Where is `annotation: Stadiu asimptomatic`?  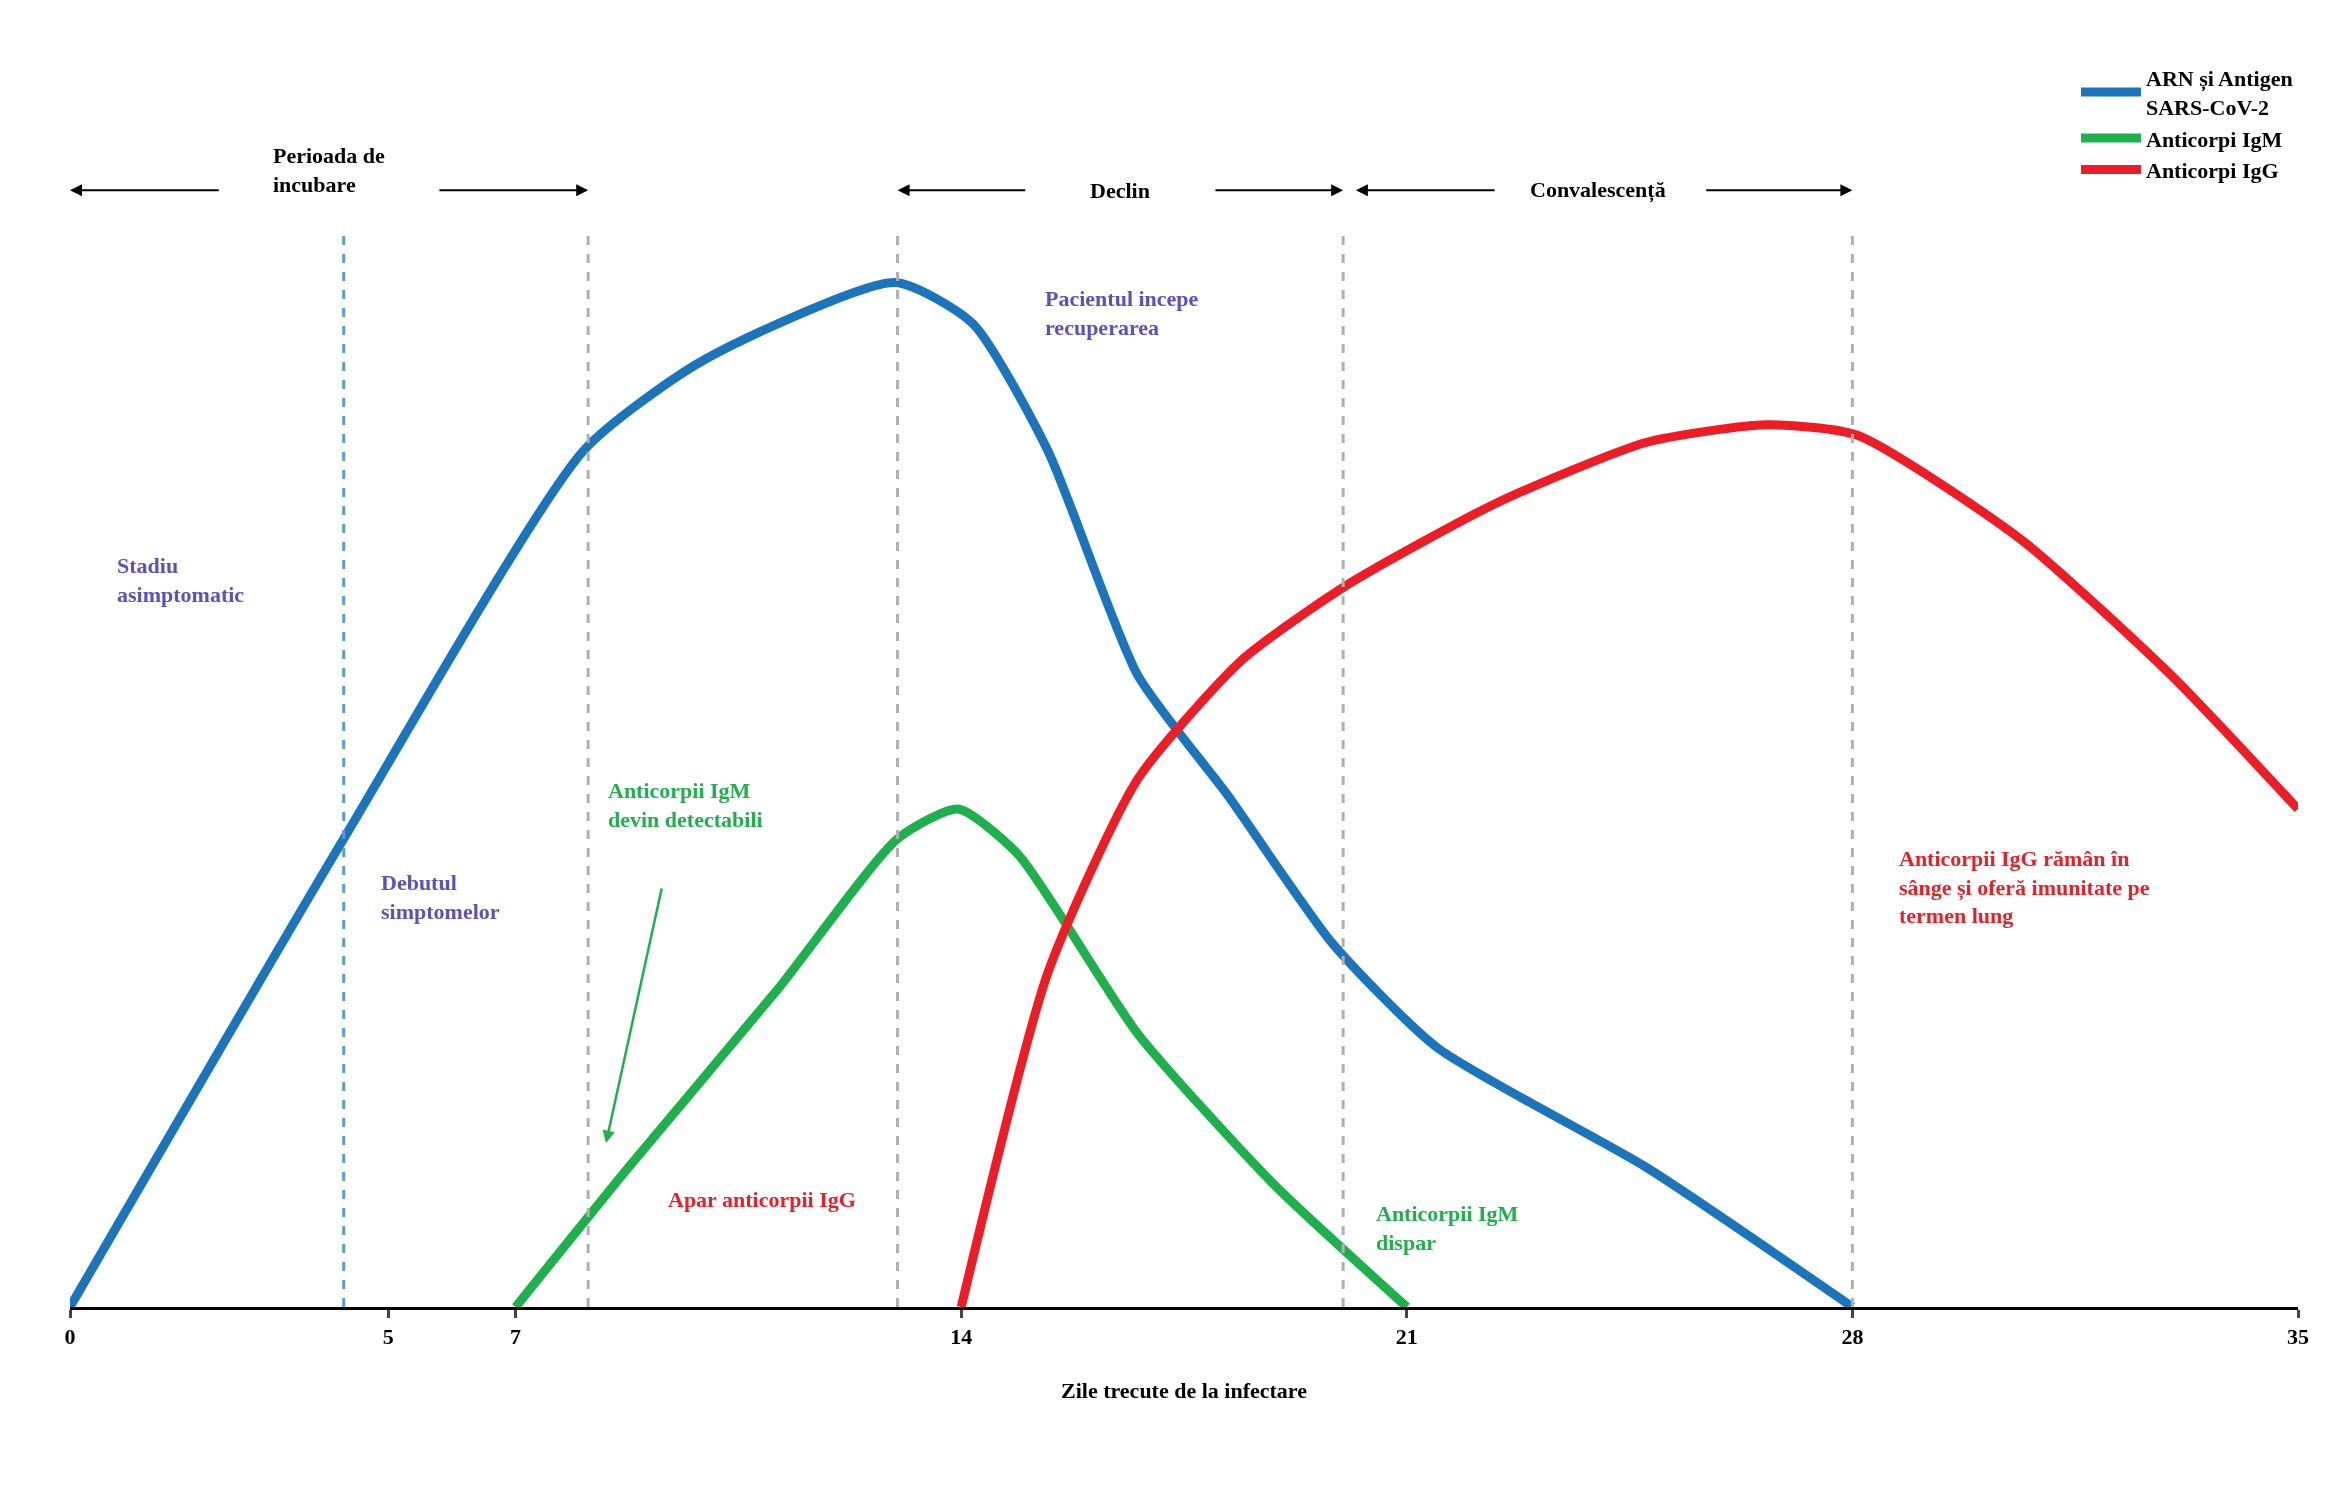 annotation: Stadiu asimptomatic is located at coordinates (181, 580).